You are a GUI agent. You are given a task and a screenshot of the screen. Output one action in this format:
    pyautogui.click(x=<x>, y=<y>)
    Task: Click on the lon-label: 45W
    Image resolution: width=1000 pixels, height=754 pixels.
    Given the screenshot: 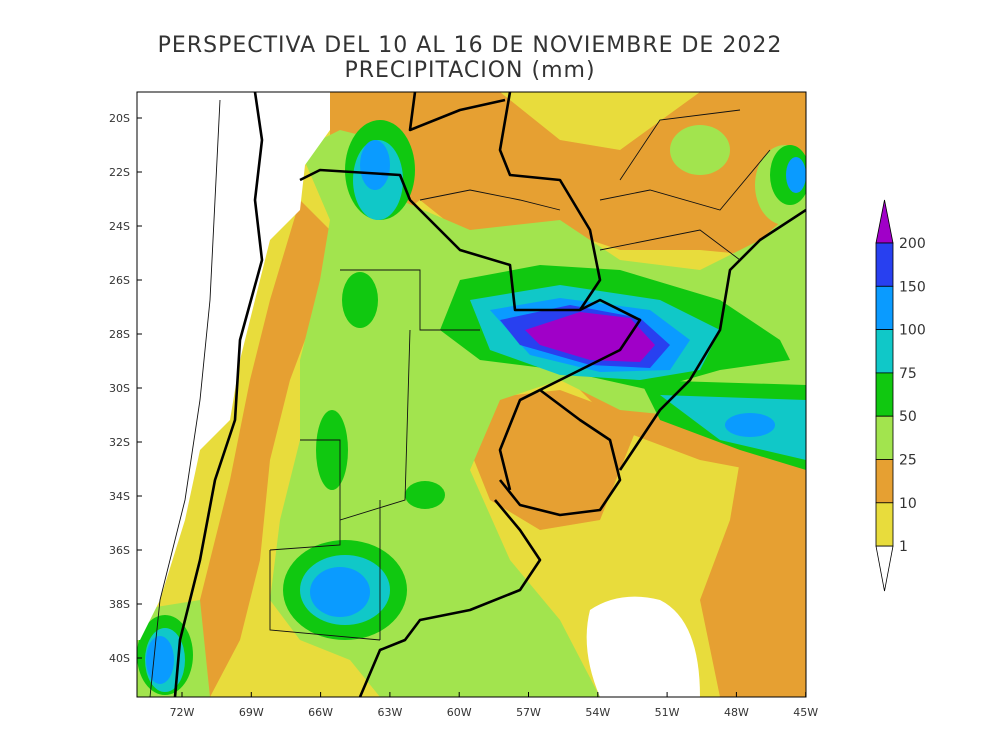 What is the action you would take?
    pyautogui.click(x=805, y=712)
    